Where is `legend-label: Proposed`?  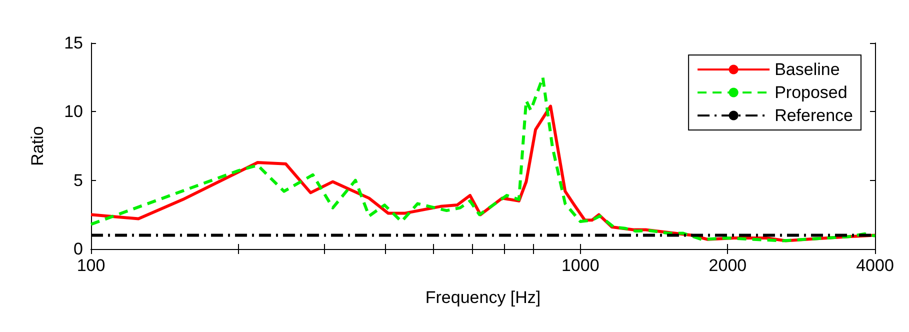 legend-label: Proposed is located at coordinates (811, 92).